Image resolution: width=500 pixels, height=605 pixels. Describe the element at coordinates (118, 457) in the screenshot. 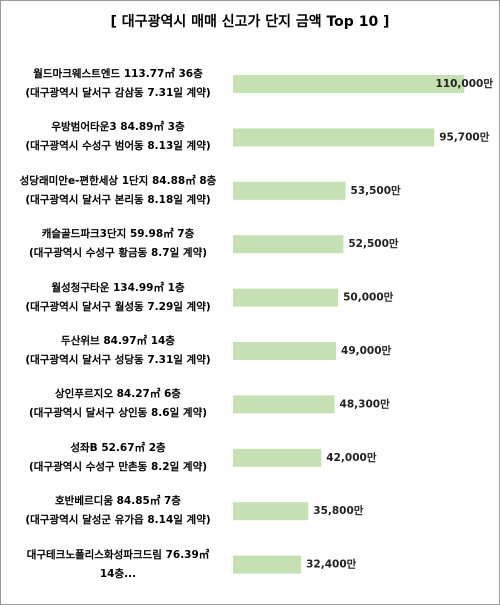

I see `category-label: 성좌B 52.67㎡ 2층 (대구광역시 수성구 만촌동 8.2일 계약)` at that location.